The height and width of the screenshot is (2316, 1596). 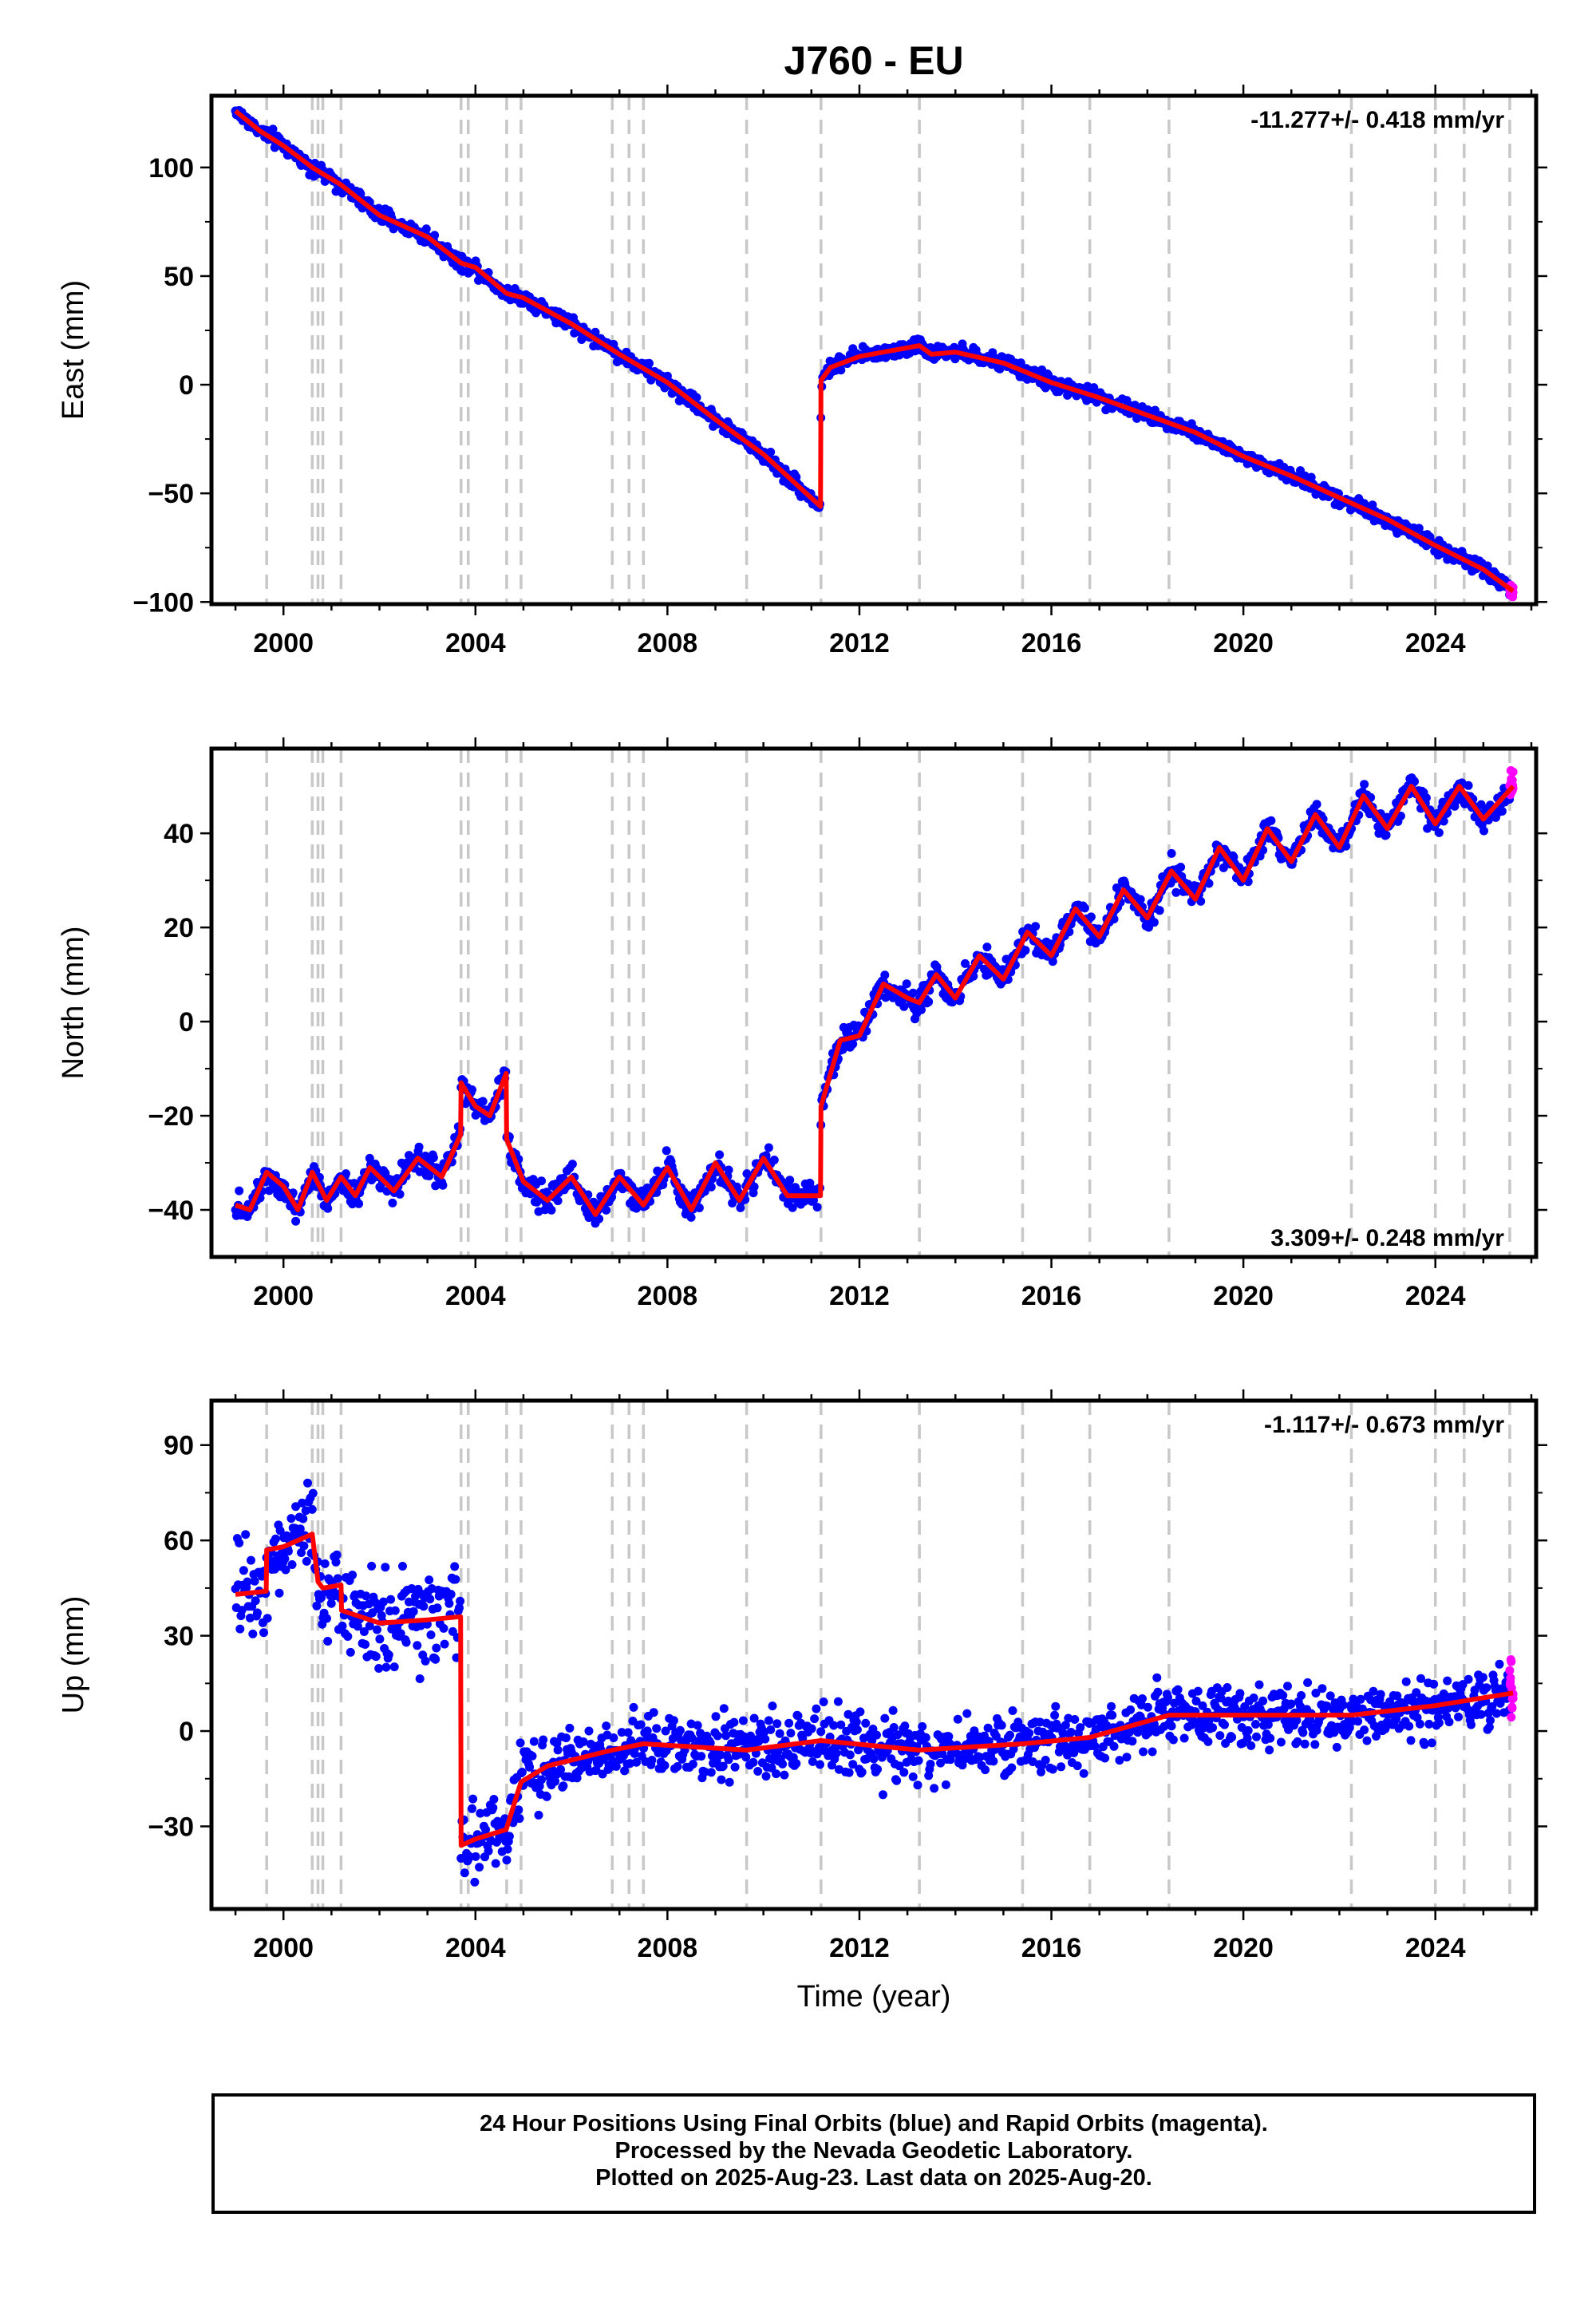 I want to click on y-tick-label: −50, so click(x=171, y=494).